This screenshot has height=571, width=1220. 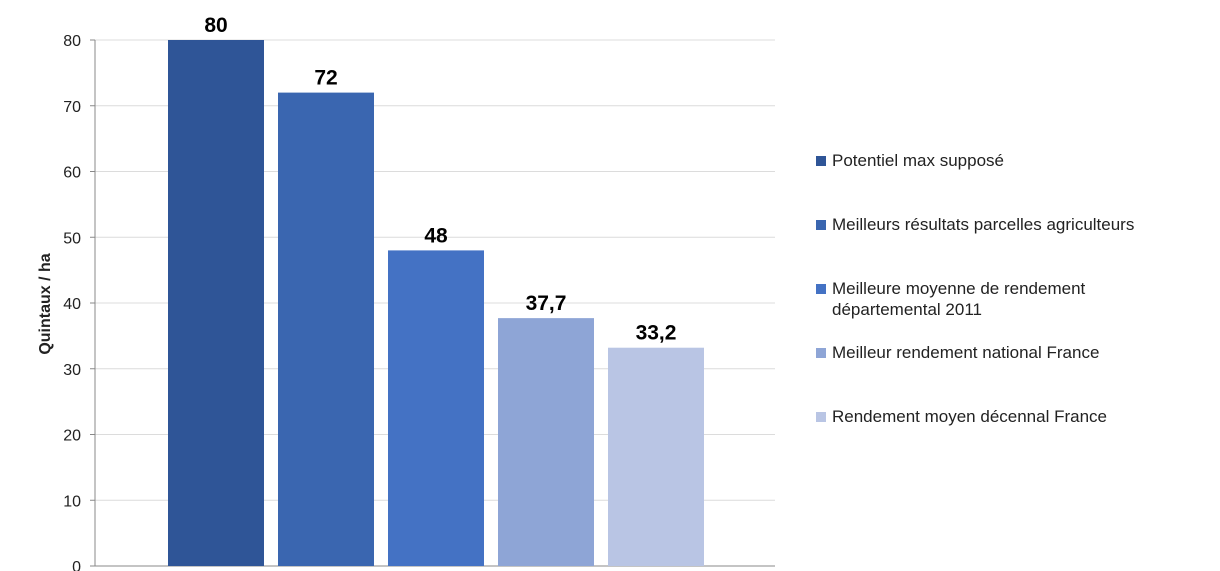 I want to click on legend-label: Rendement moyen décennal France, so click(x=969, y=416).